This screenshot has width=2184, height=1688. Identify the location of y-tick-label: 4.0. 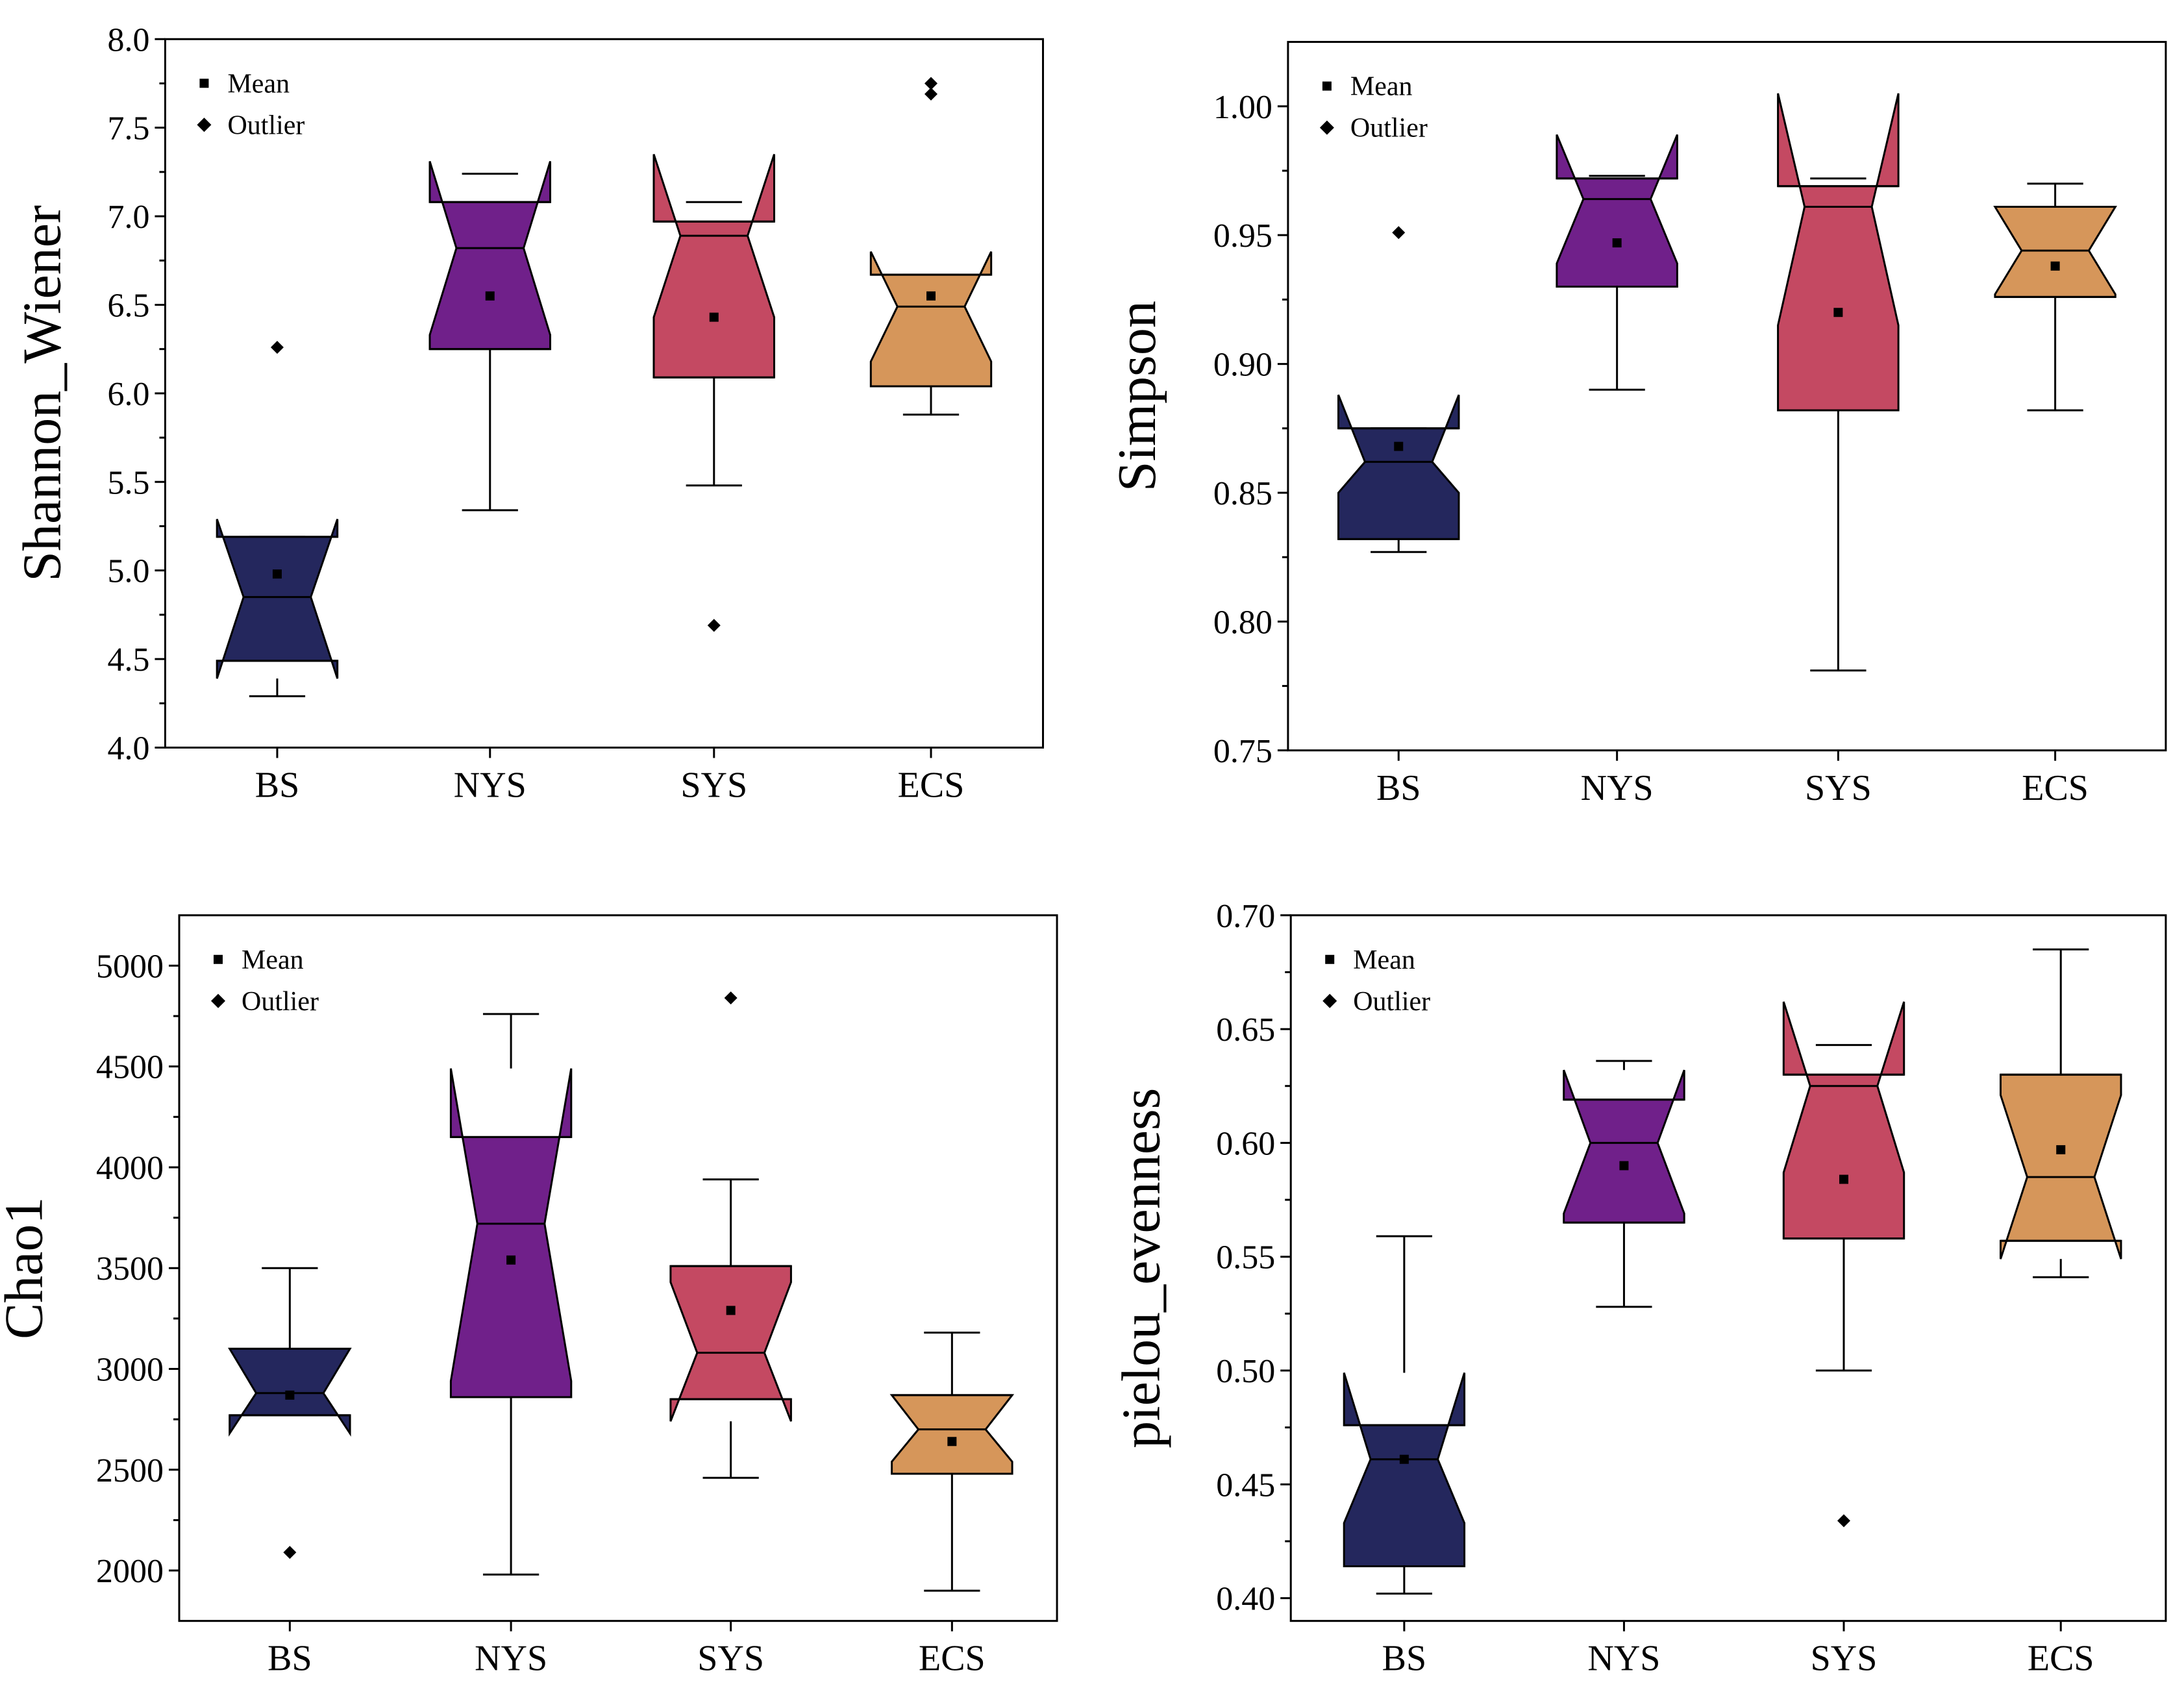
(128, 748).